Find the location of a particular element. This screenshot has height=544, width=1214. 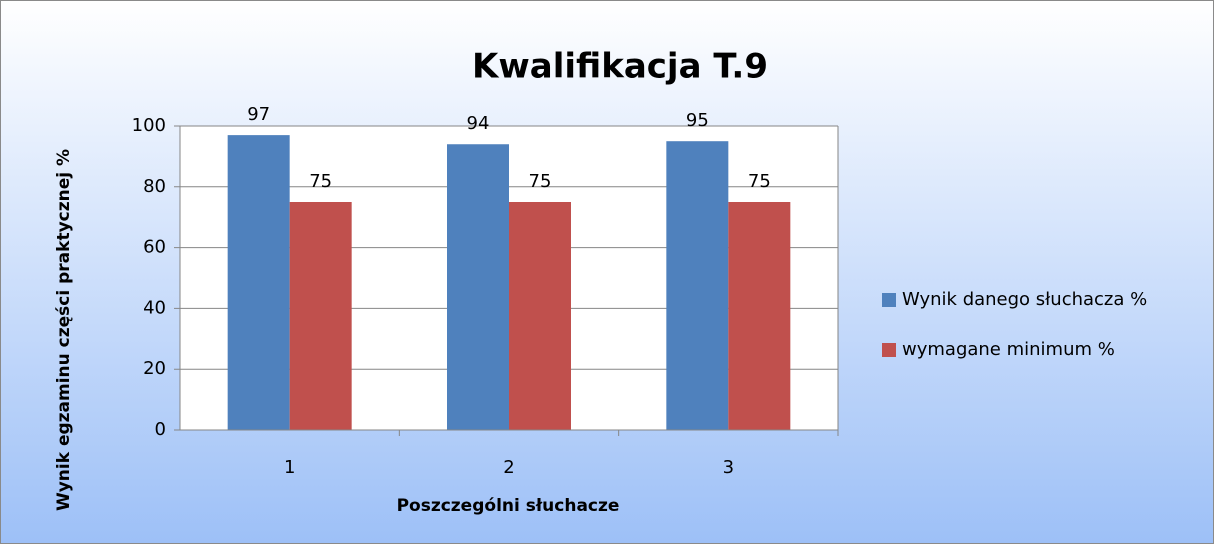

x-tick-label: 2 is located at coordinates (508, 467).